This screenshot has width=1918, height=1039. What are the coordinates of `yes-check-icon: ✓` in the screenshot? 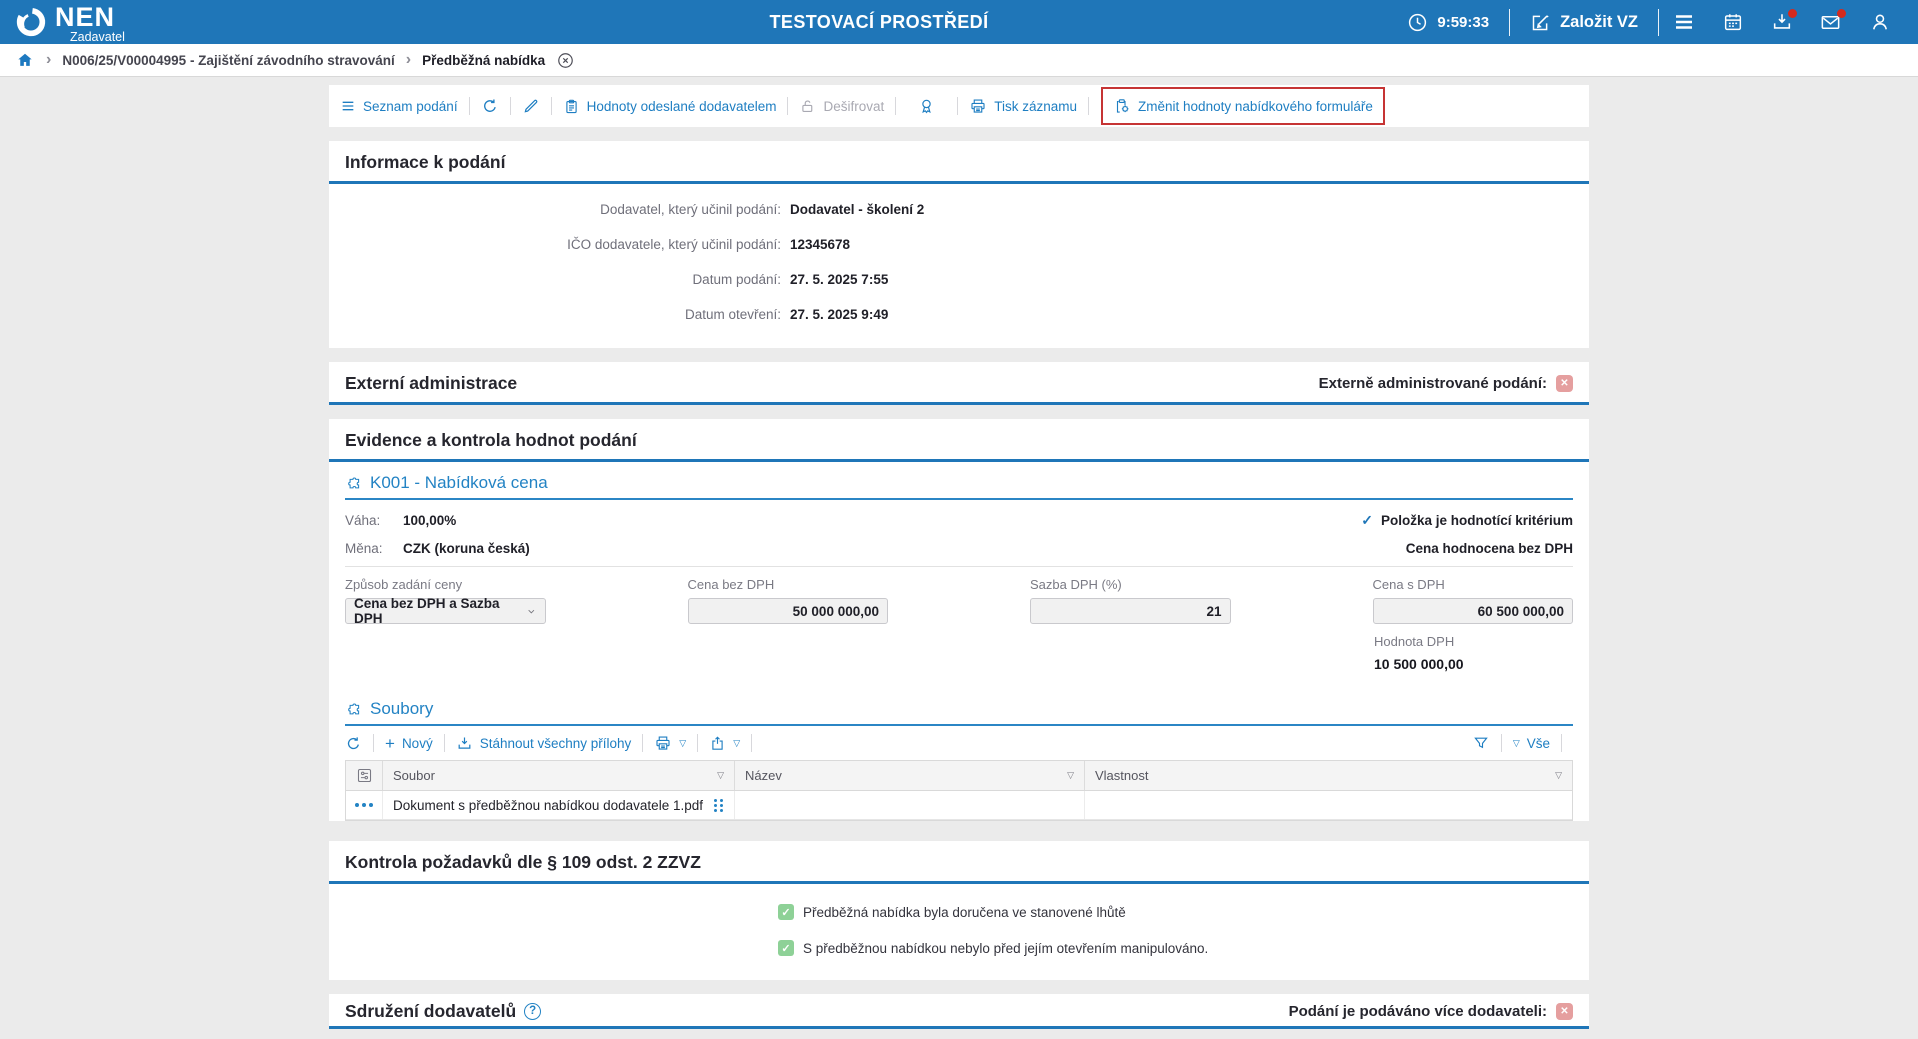 It's located at (786, 912).